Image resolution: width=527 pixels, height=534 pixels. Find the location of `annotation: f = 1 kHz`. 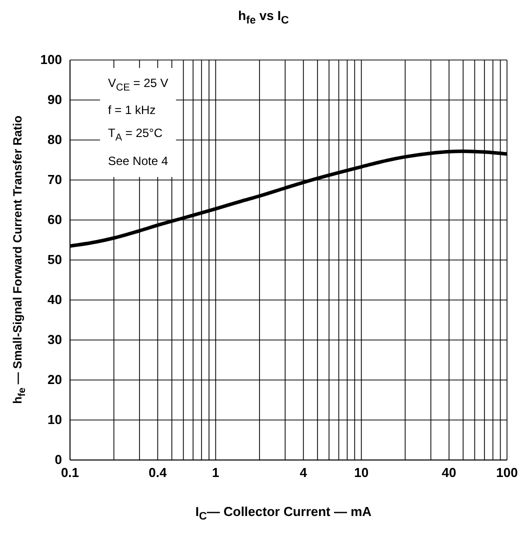

annotation: f = 1 kHz is located at coordinates (132, 111).